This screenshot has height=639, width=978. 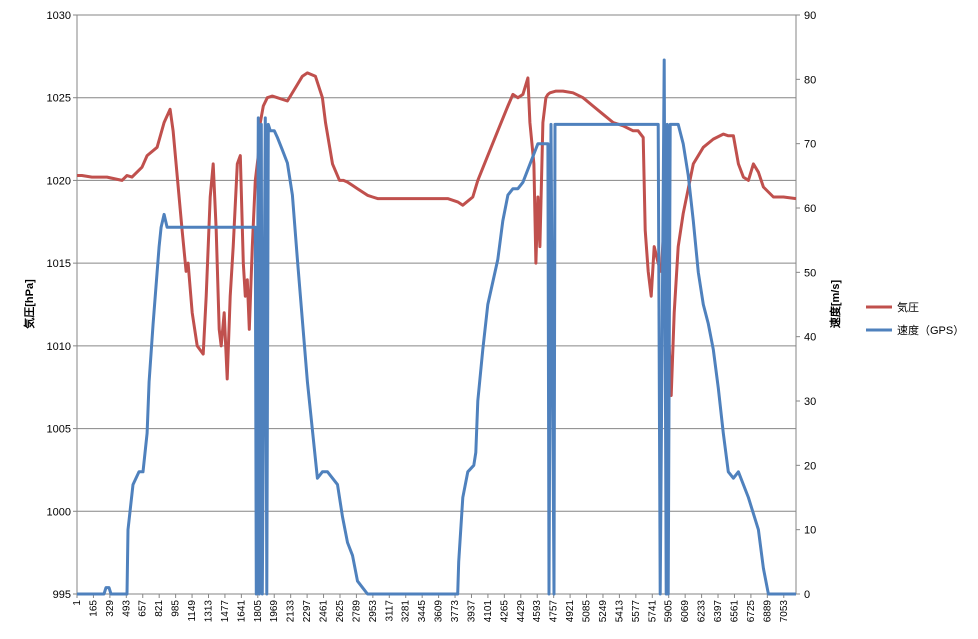 What do you see at coordinates (810, 402) in the screenshot?
I see `y2-tick-label-30: 30` at bounding box center [810, 402].